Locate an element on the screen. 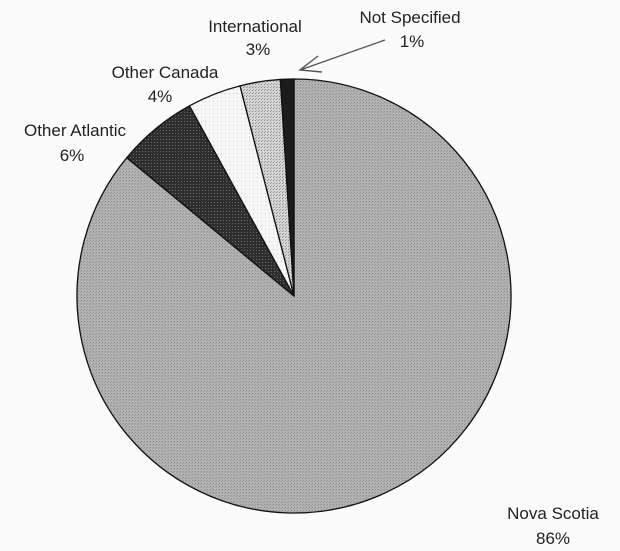 Image resolution: width=620 pixels, height=551 pixels. not-specified-leader-arrow is located at coordinates (342, 56).